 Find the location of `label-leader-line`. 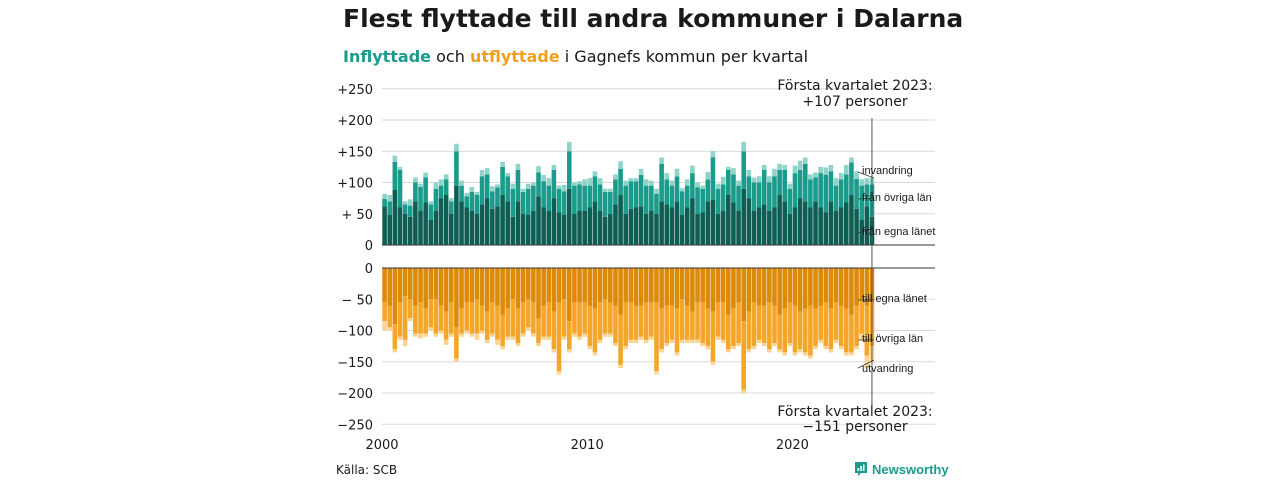

label-leader-line is located at coordinates (866, 364).